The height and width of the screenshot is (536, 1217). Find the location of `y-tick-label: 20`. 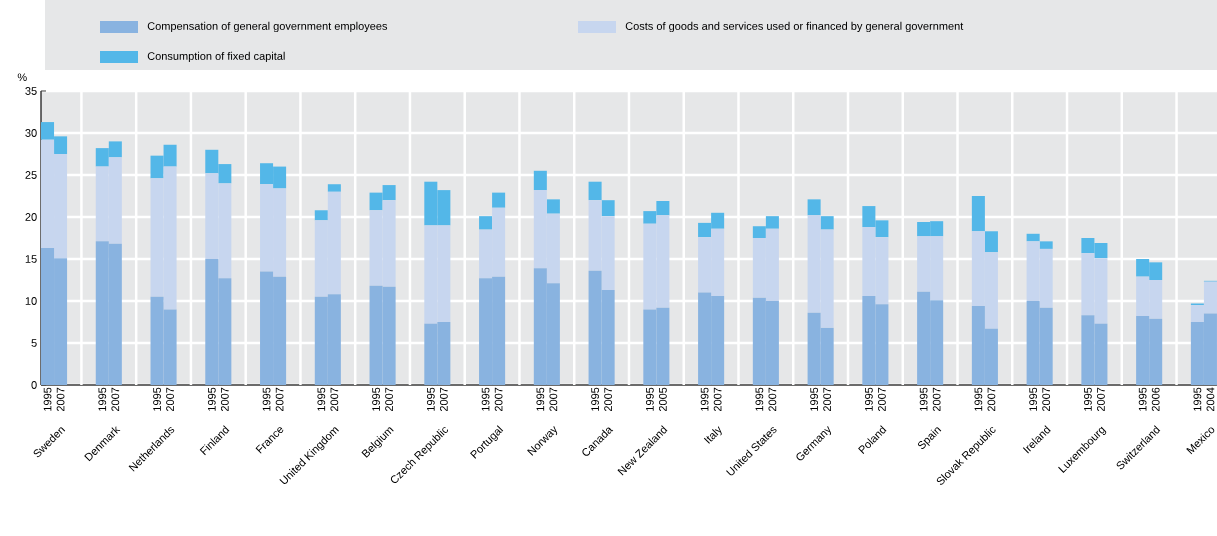

y-tick-label: 20 is located at coordinates (31, 217).